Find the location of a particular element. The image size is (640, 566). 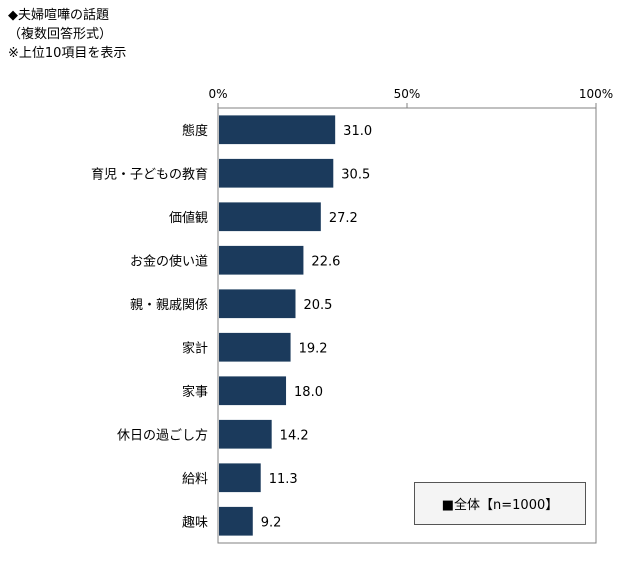

value-label: 9.2 is located at coordinates (271, 522).